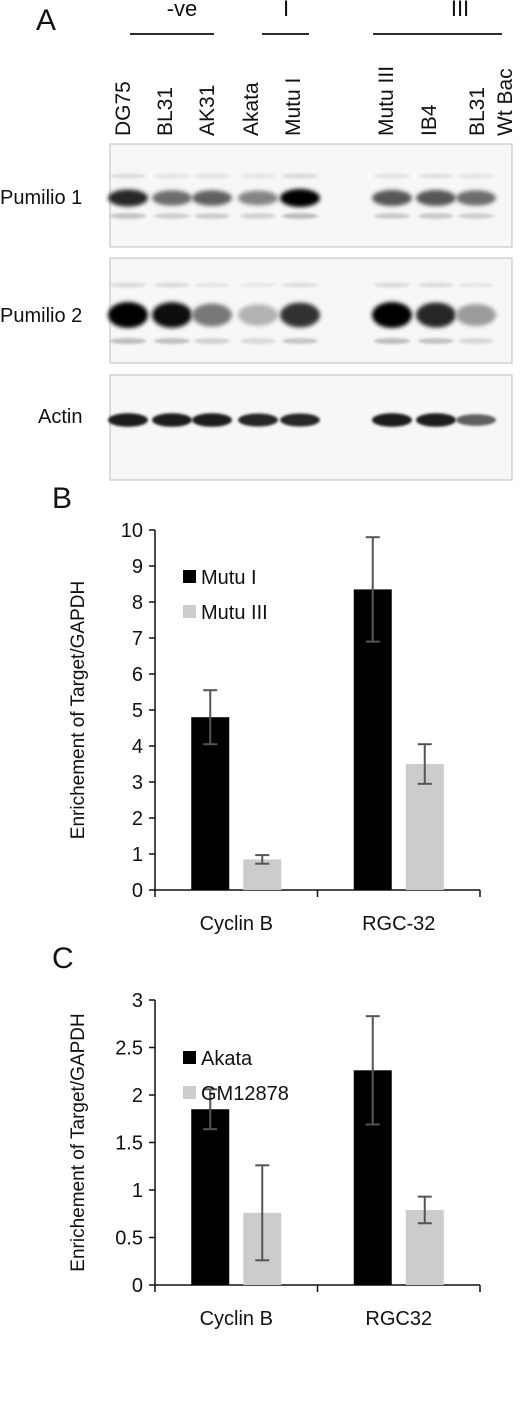 This screenshot has width=520, height=1403. Describe the element at coordinates (41, 316) in the screenshot. I see `blot-label: Pumilio 2` at that location.